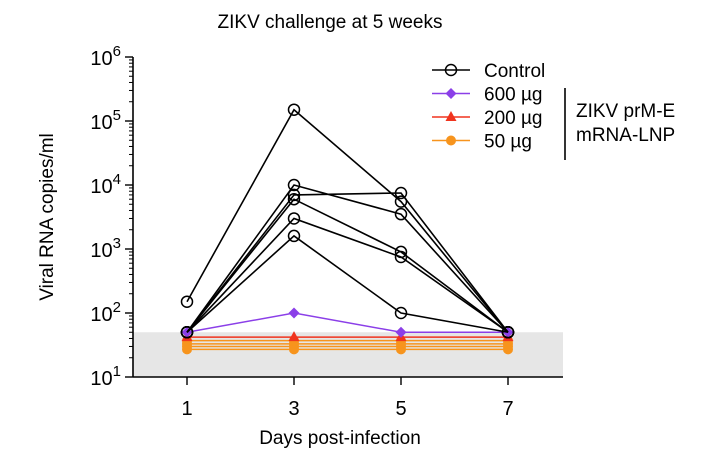 The width and height of the screenshot is (707, 456). What do you see at coordinates (340, 438) in the screenshot?
I see `x-axis-title: Days post-infection` at bounding box center [340, 438].